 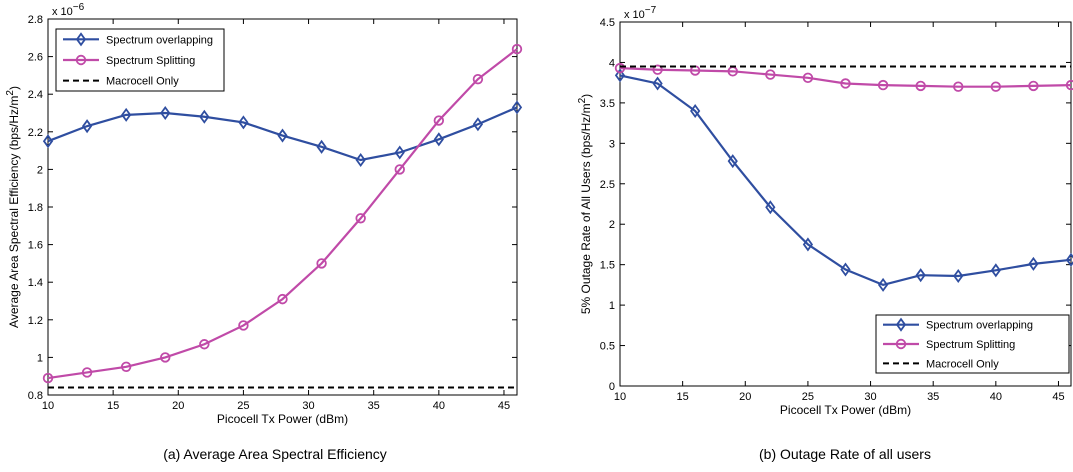 I want to click on chart-a-y-tick-label: 1.8, so click(x=35, y=208).